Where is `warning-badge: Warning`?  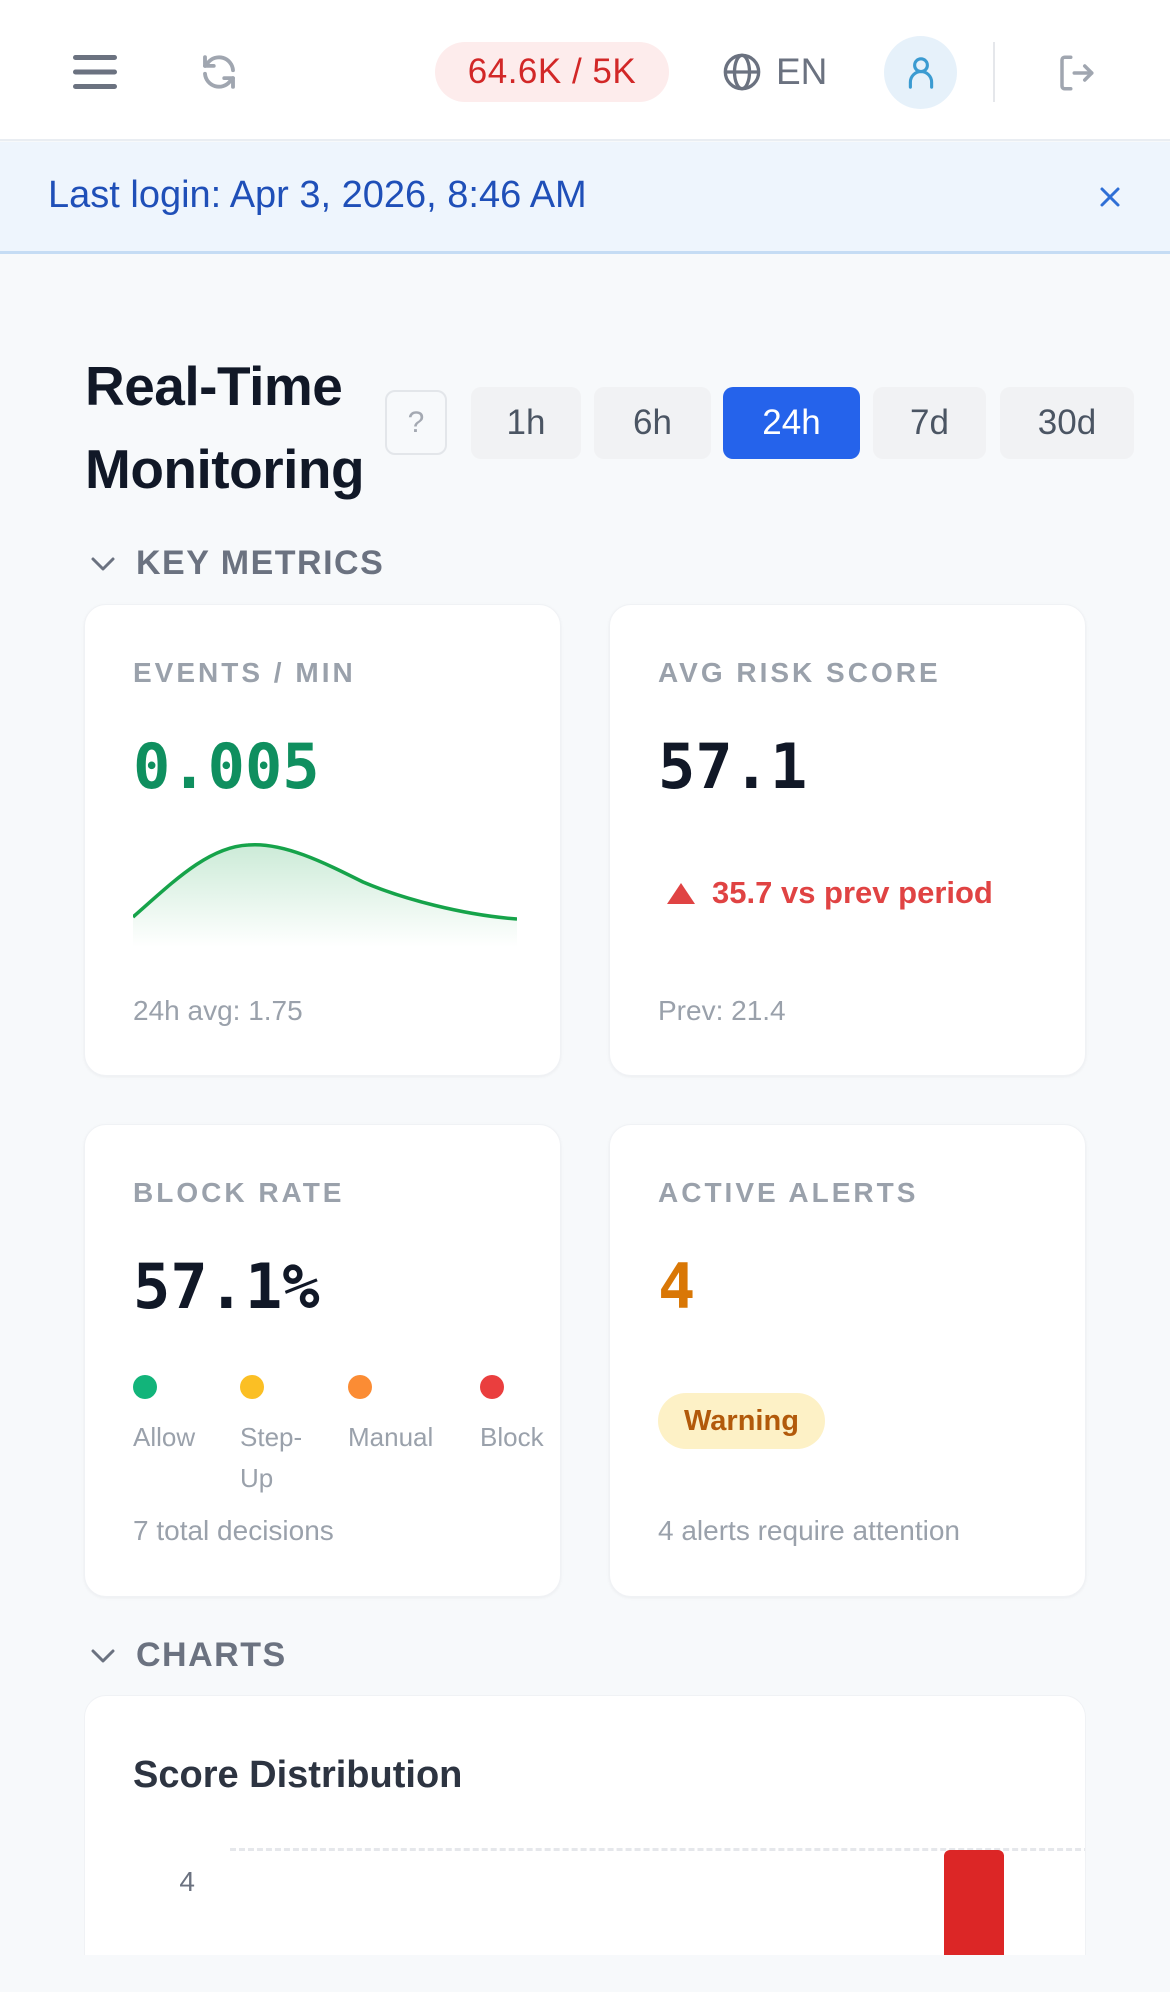
warning-badge: Warning is located at coordinates (741, 1421).